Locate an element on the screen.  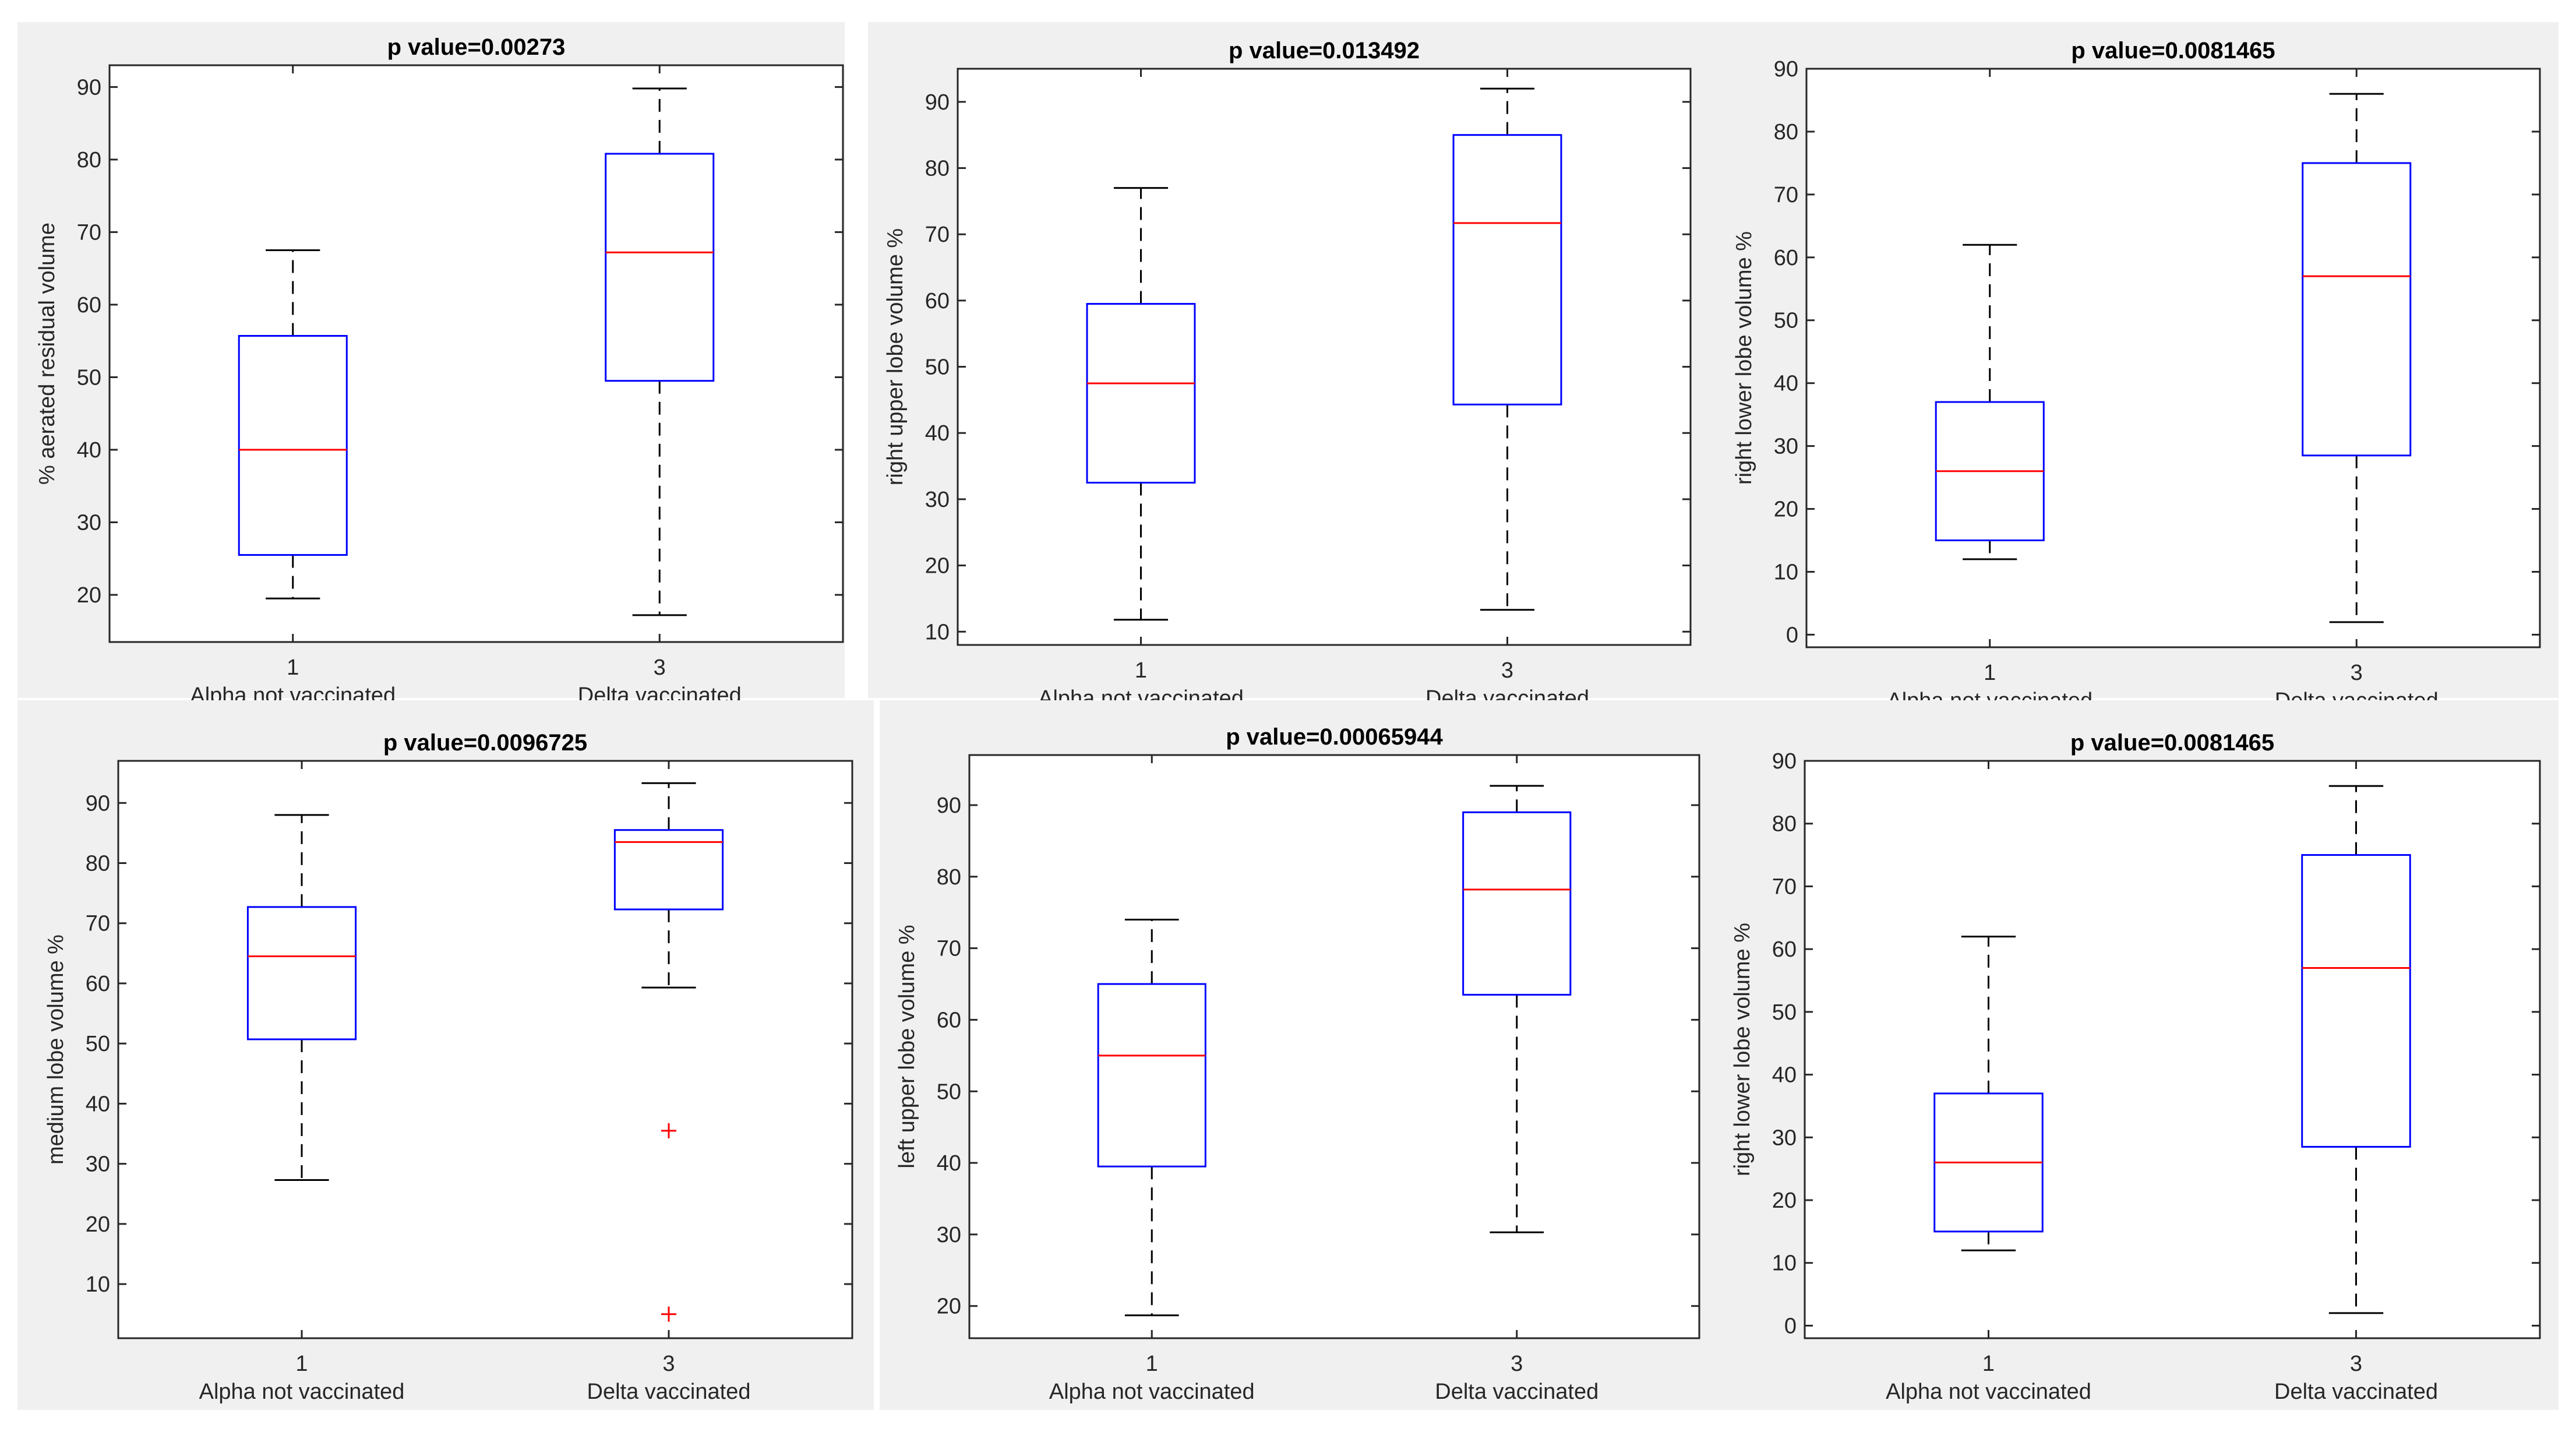
y-axis-label: % aerated residual volume is located at coordinates (47, 354).